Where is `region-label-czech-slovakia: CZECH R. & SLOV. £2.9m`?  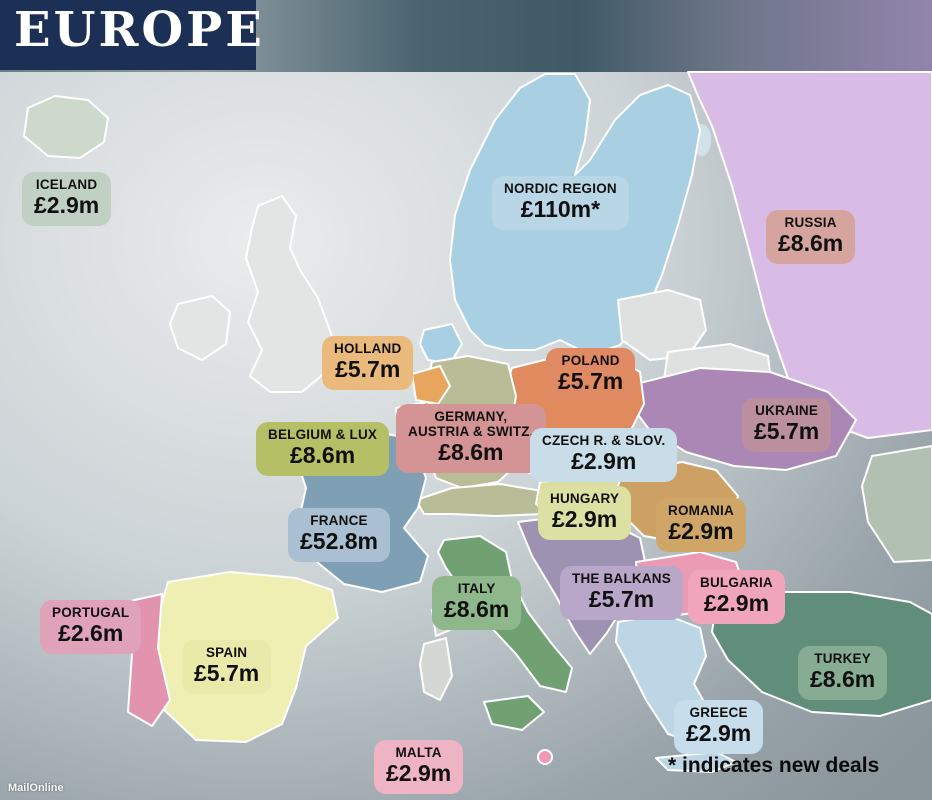
region-label-czech-slovakia: CZECH R. & SLOV. £2.9m is located at coordinates (604, 455).